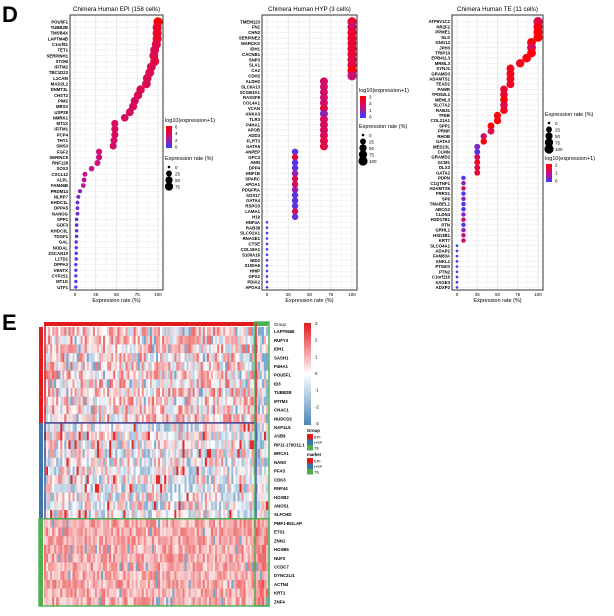 Image resolution: width=614 pixels, height=616 pixels. What do you see at coordinates (309, 9) in the screenshot?
I see `plot-title: Chimera Human HYP (3 cells)` at bounding box center [309, 9].